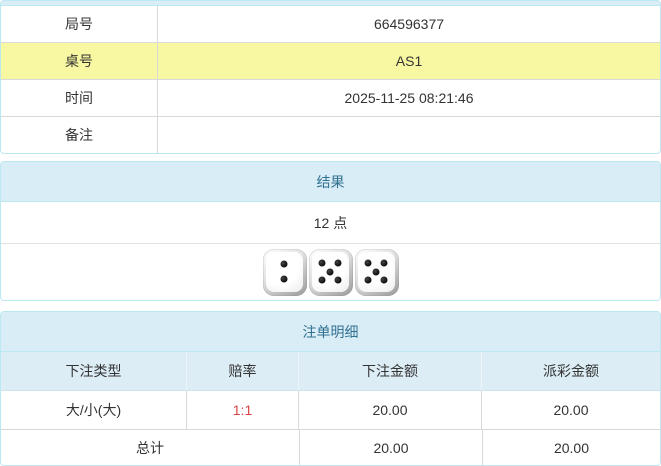  I want to click on column-header-payout-amount: 派彩金额, so click(570, 371).